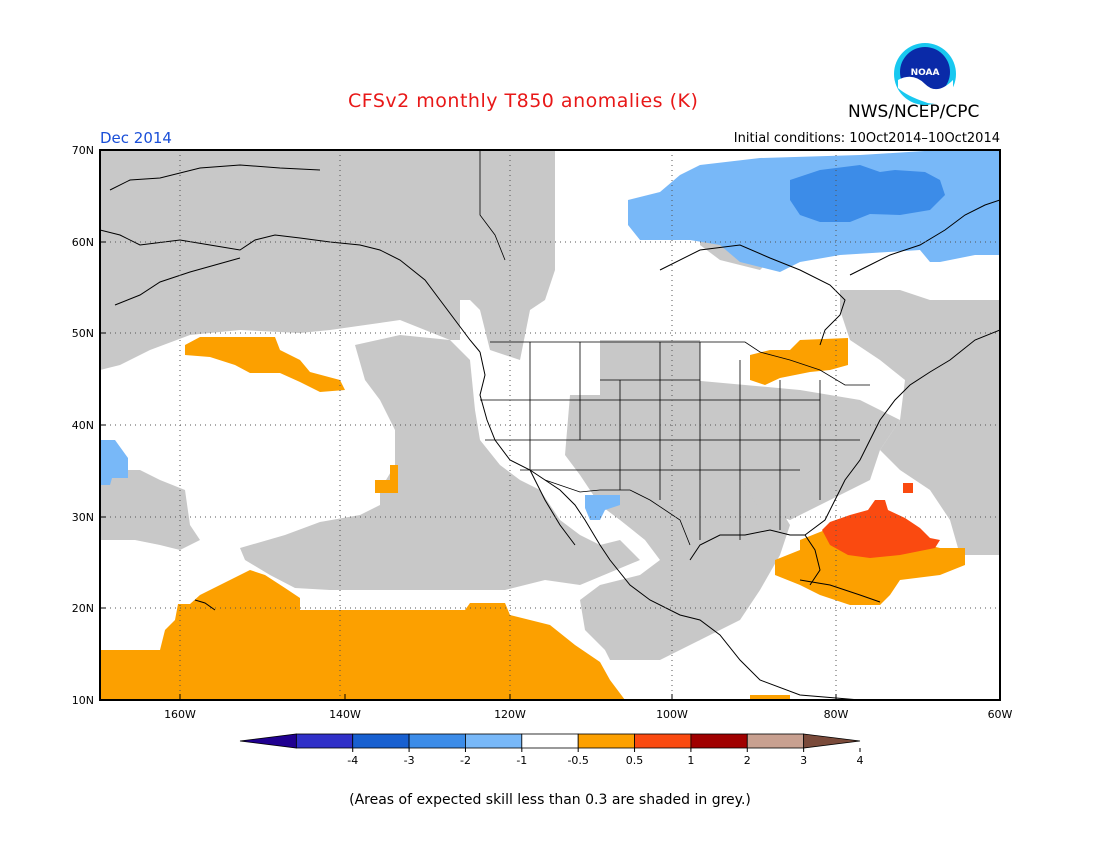  What do you see at coordinates (840, 591) in the screenshot?
I see `coastline-cuba` at bounding box center [840, 591].